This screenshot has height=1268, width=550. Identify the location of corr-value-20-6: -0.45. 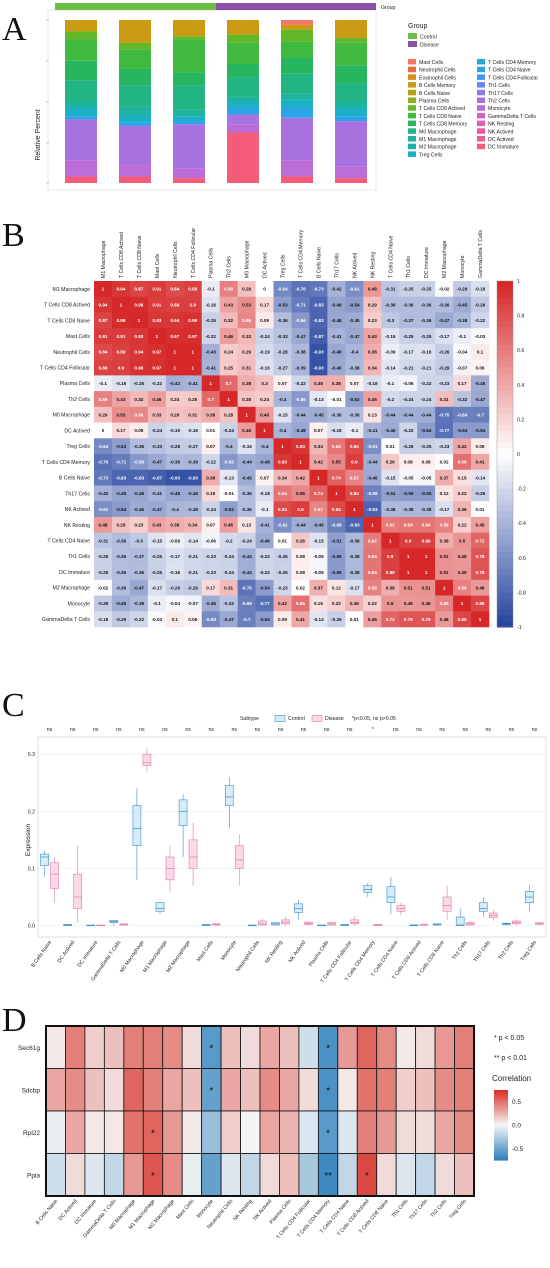
(210, 603).